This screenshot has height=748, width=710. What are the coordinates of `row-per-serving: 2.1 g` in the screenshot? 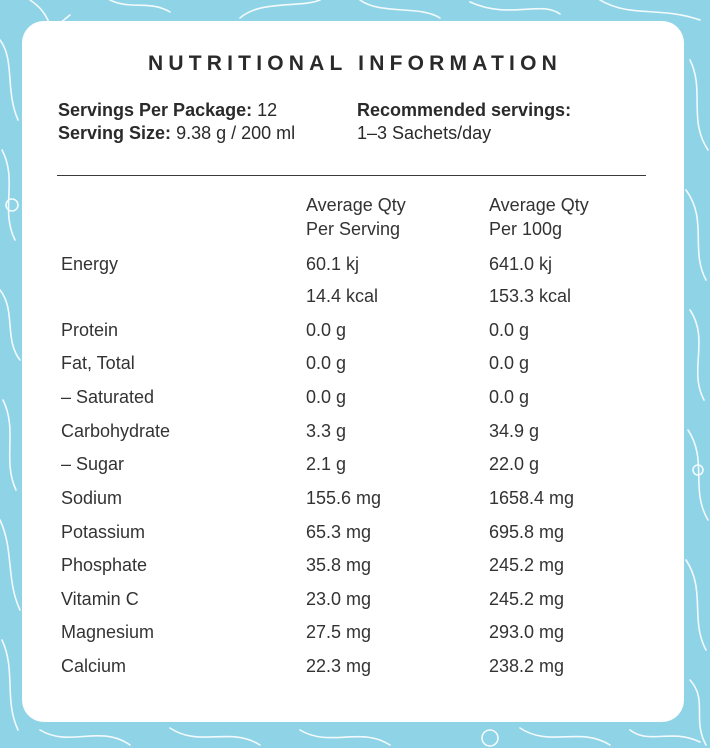 It's located at (326, 464).